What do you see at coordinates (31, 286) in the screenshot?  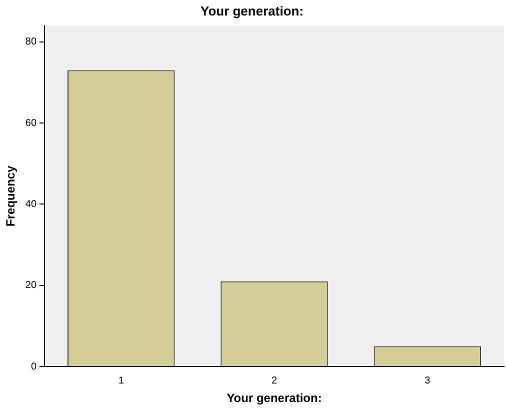 I see `y-tick-label: 20` at bounding box center [31, 286].